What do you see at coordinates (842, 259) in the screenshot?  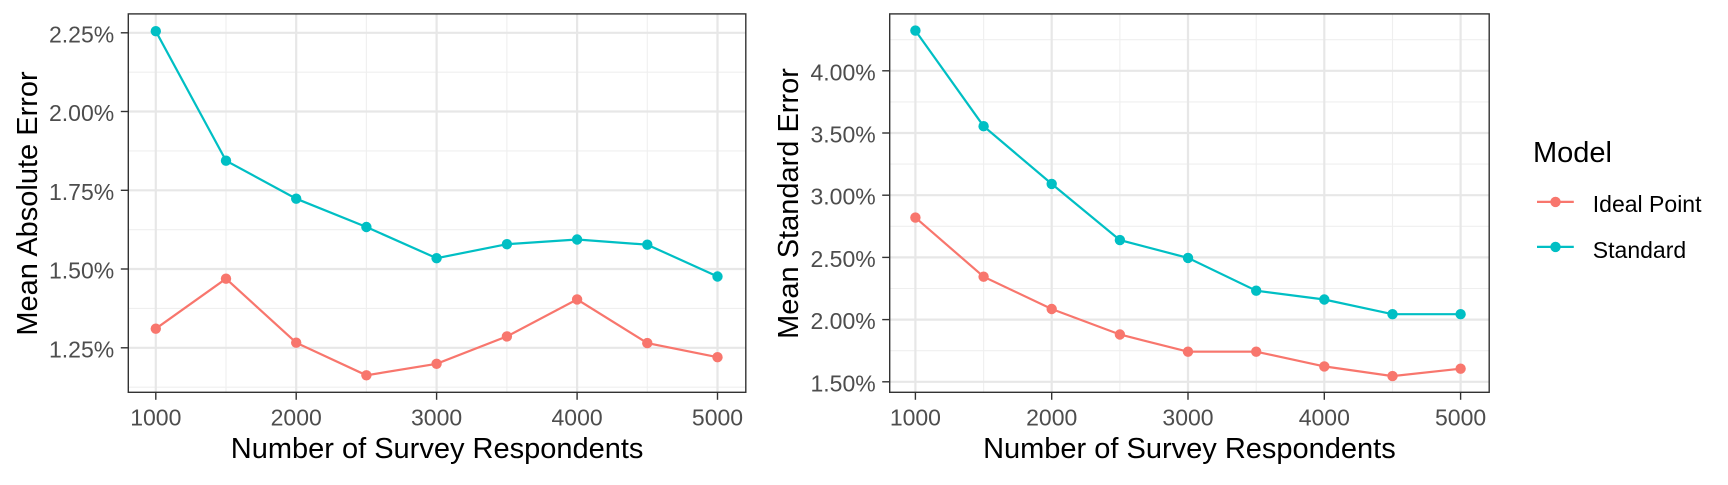 I see `svg-text: 2.50%` at bounding box center [842, 259].